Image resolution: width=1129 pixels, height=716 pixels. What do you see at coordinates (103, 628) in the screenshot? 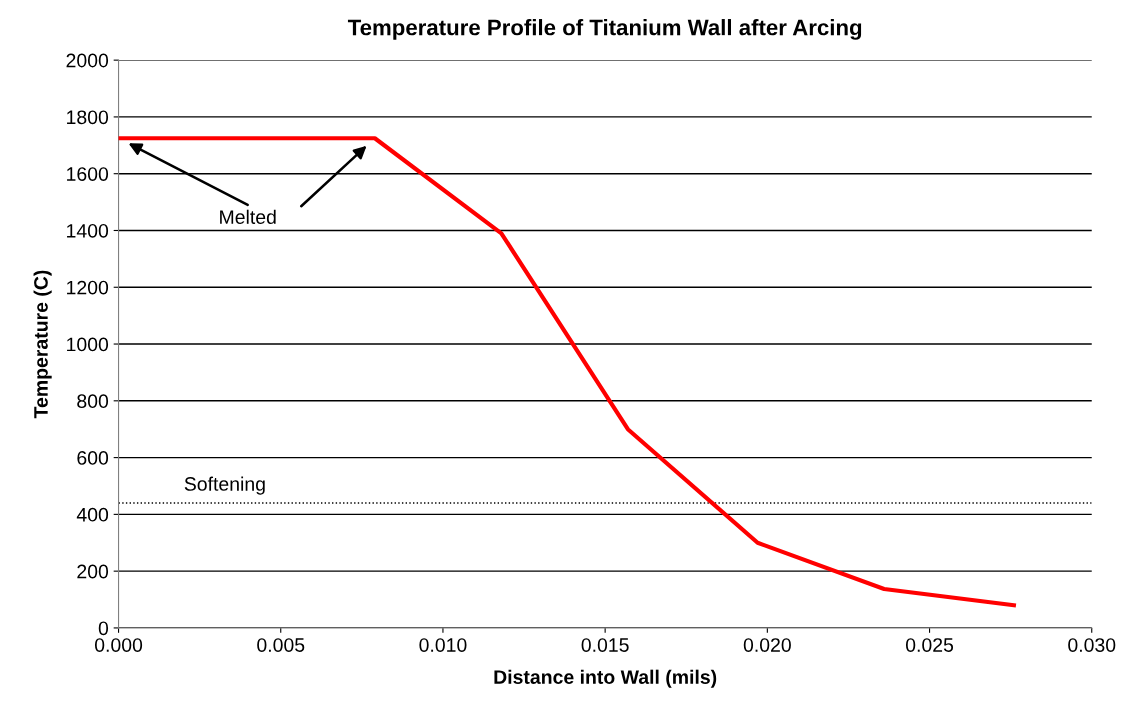
I see `y-tick-label: 0` at bounding box center [103, 628].